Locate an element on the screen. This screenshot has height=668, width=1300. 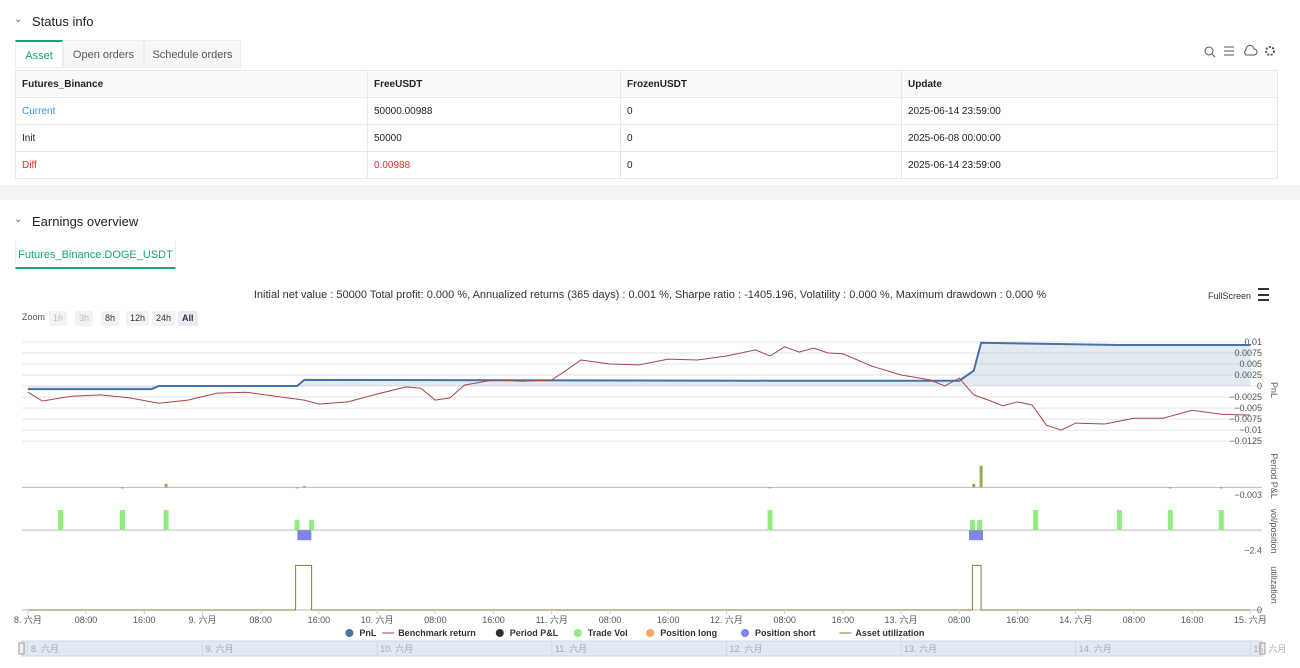
cell: 50000.00988 is located at coordinates (494, 111).